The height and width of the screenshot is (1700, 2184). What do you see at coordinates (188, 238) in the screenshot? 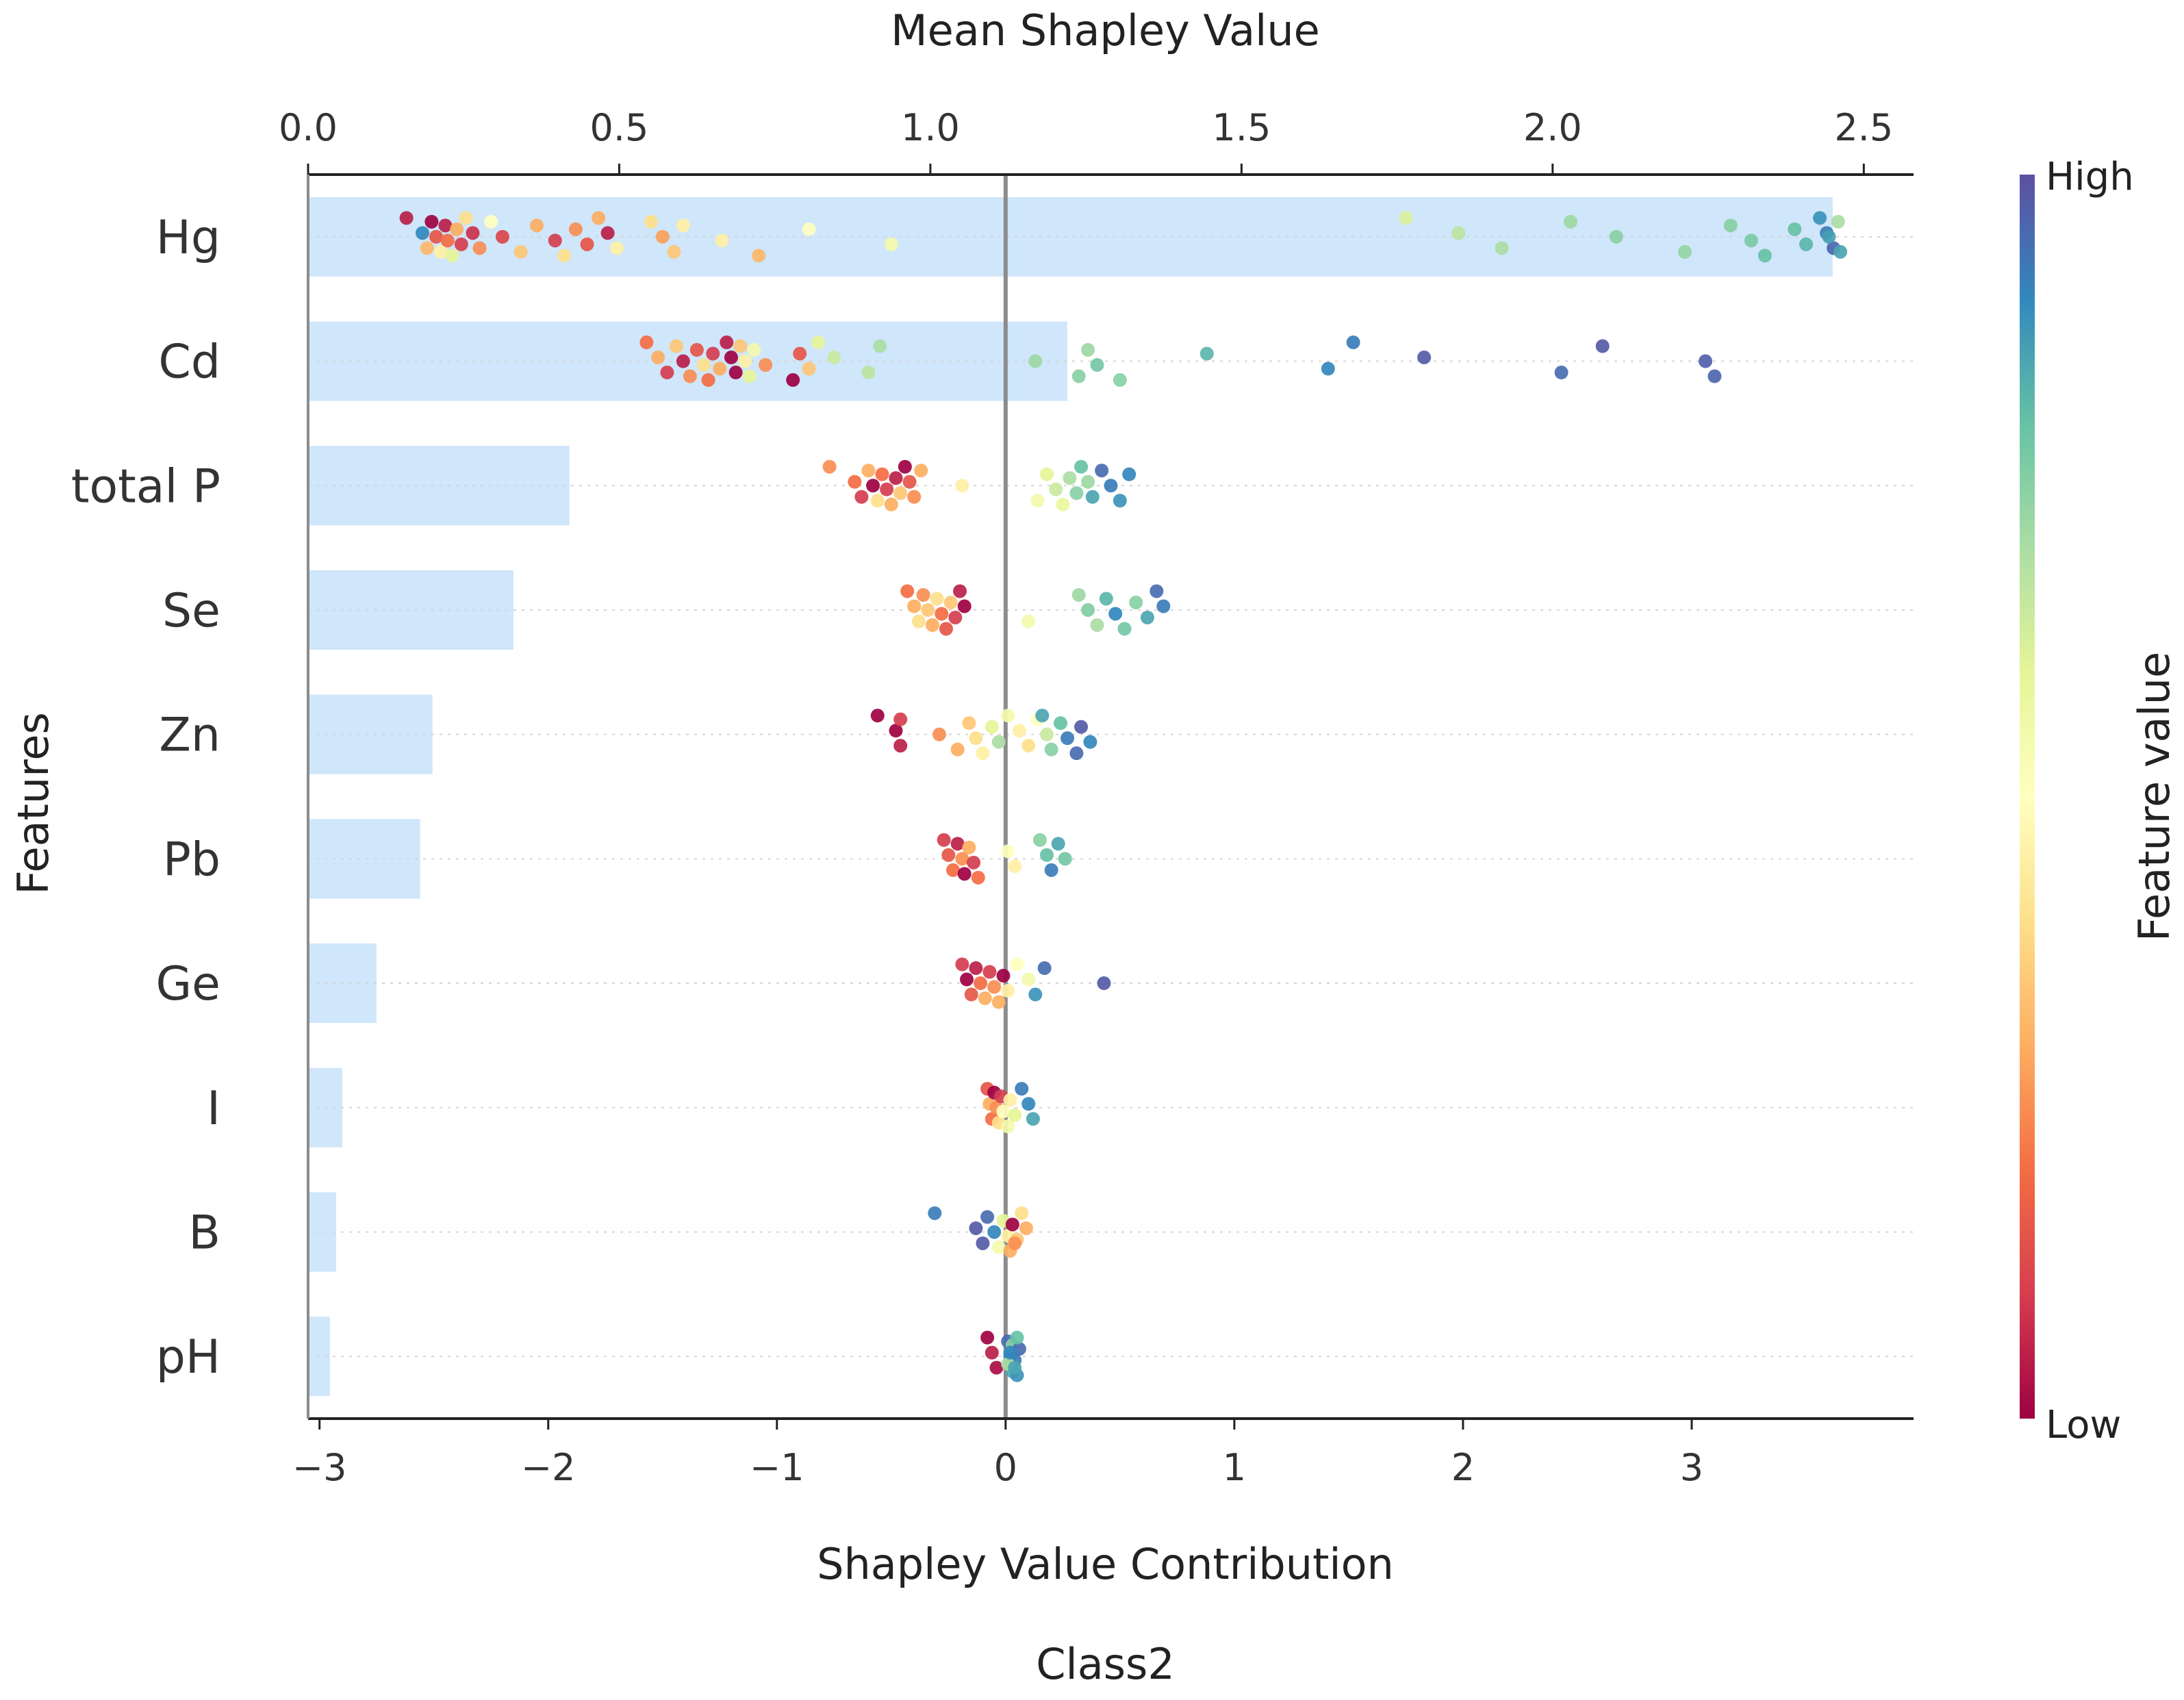
I see `feature-label: Hg` at bounding box center [188, 238].